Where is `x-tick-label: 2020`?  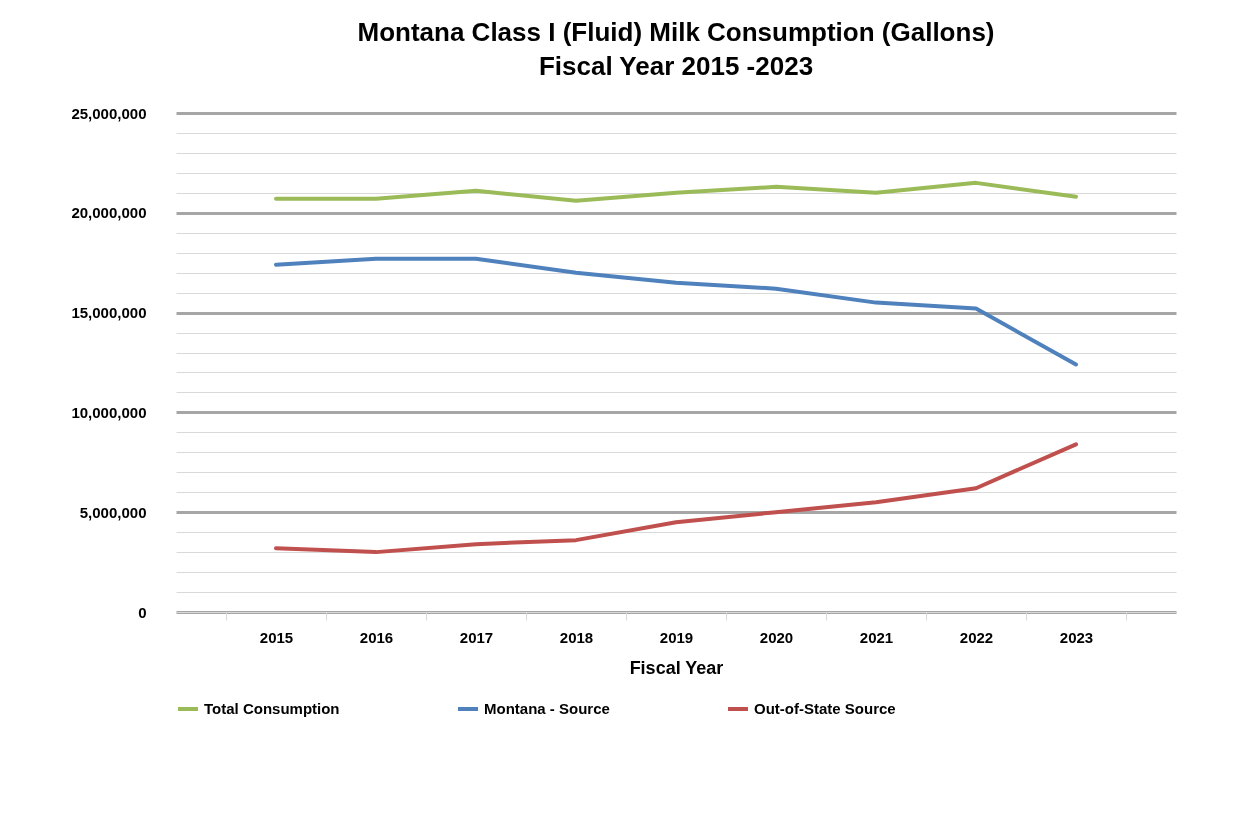 x-tick-label: 2020 is located at coordinates (776, 637).